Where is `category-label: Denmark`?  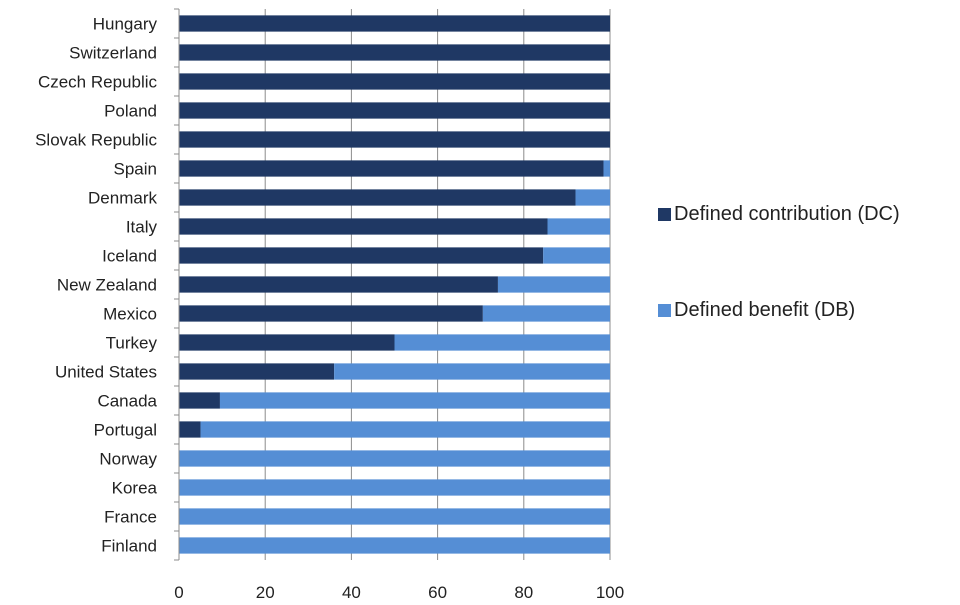
category-label: Denmark is located at coordinates (122, 198).